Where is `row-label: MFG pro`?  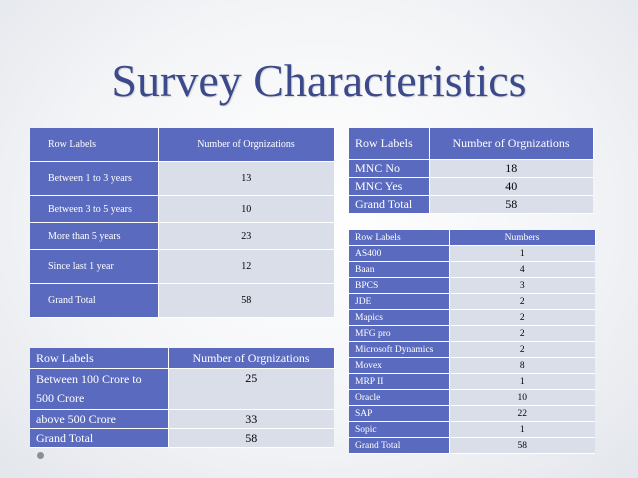
row-label: MFG pro is located at coordinates (399, 333).